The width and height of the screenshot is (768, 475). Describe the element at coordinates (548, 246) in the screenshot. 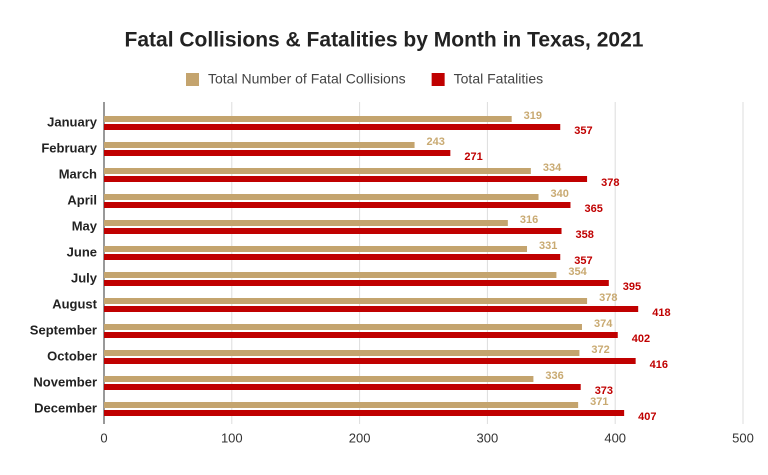

I see `data-label: 331` at that location.